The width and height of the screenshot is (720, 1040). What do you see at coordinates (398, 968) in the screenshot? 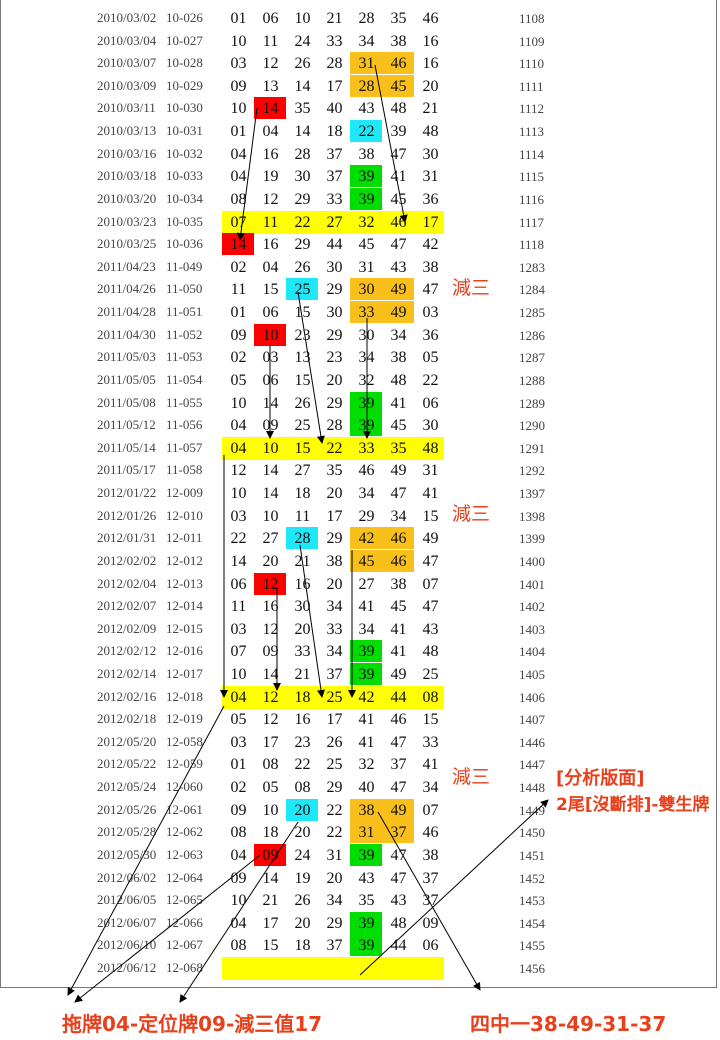
I see `number-cell` at bounding box center [398, 968].